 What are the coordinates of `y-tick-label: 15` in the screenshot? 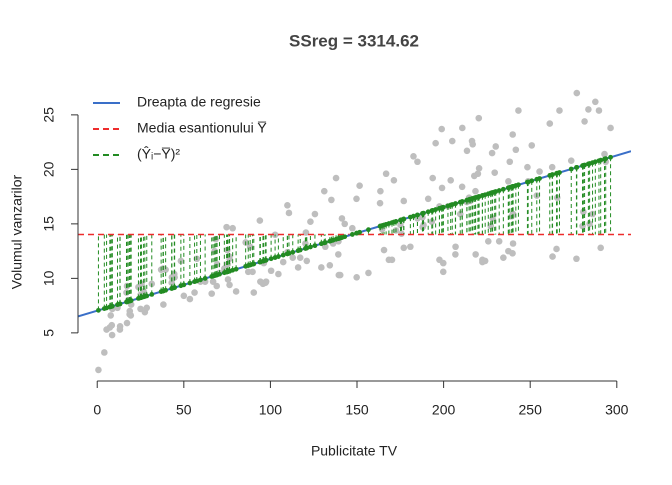 It's located at (49, 224).